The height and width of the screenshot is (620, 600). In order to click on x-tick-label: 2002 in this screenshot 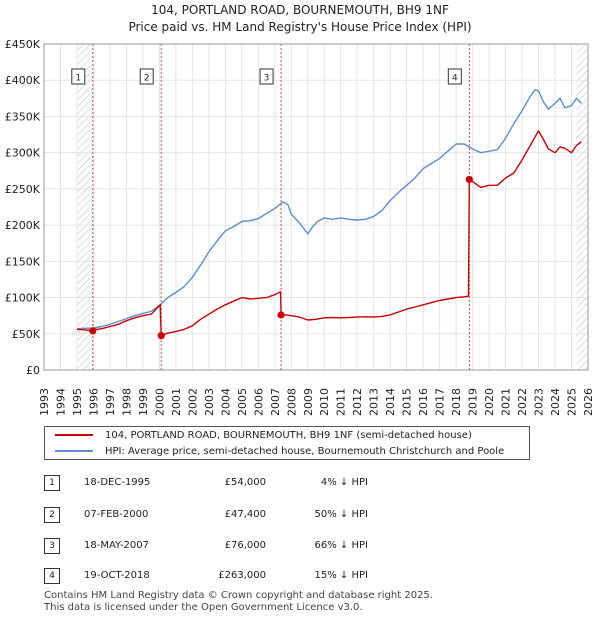, I will do `click(192, 402)`.